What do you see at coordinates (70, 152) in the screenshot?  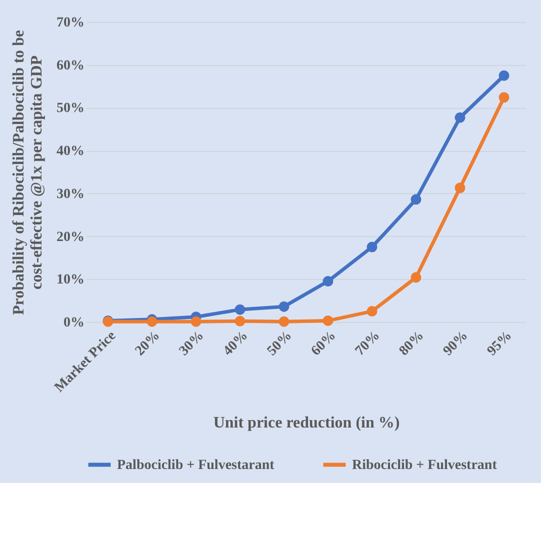 I see `y-tick-label: 40%` at bounding box center [70, 152].